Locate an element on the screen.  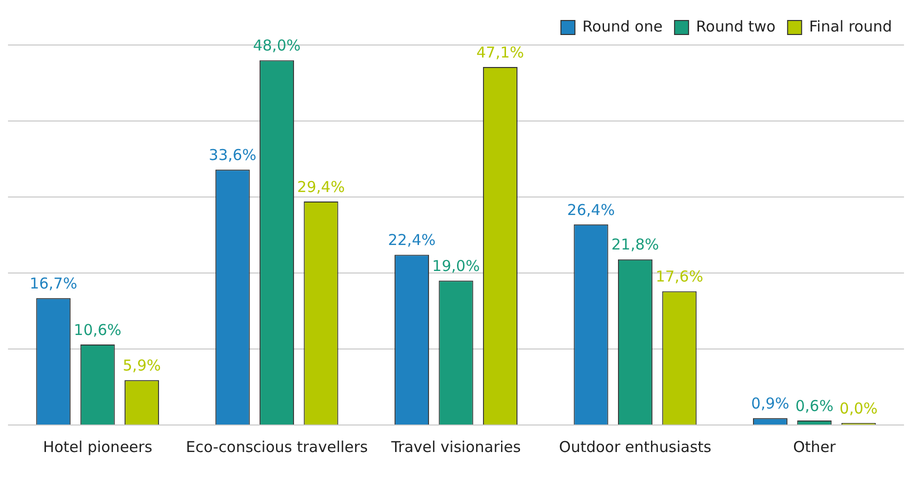
data-label: 0,6% is located at coordinates (814, 405).